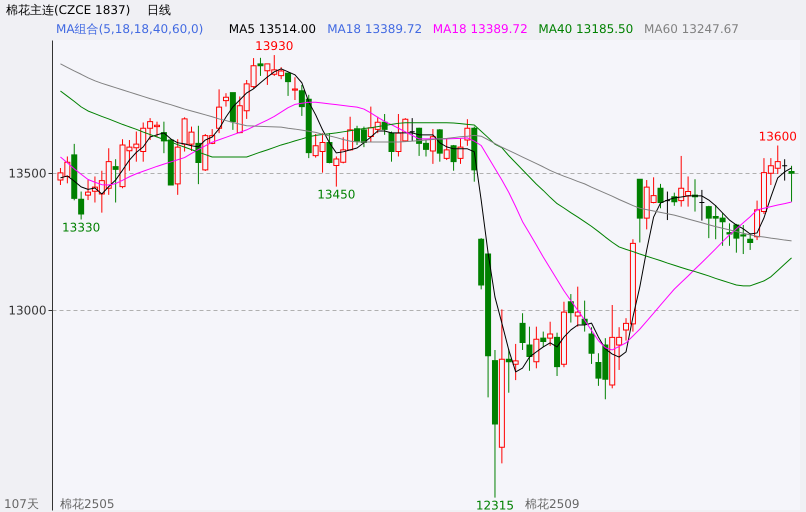 The height and width of the screenshot is (512, 806). I want to click on text: 107天, so click(21, 504).